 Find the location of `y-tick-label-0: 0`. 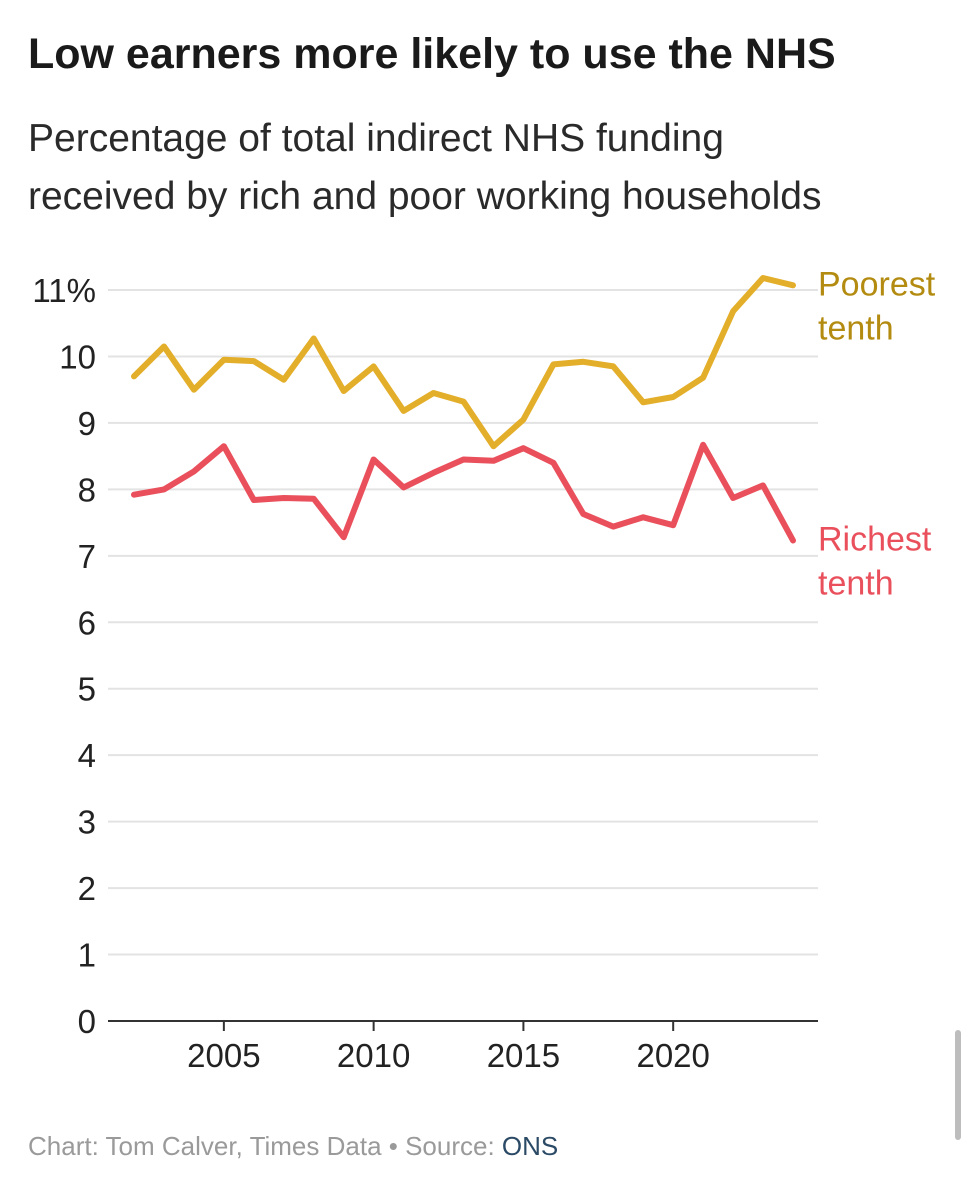

y-tick-label-0: 0 is located at coordinates (87, 1021).